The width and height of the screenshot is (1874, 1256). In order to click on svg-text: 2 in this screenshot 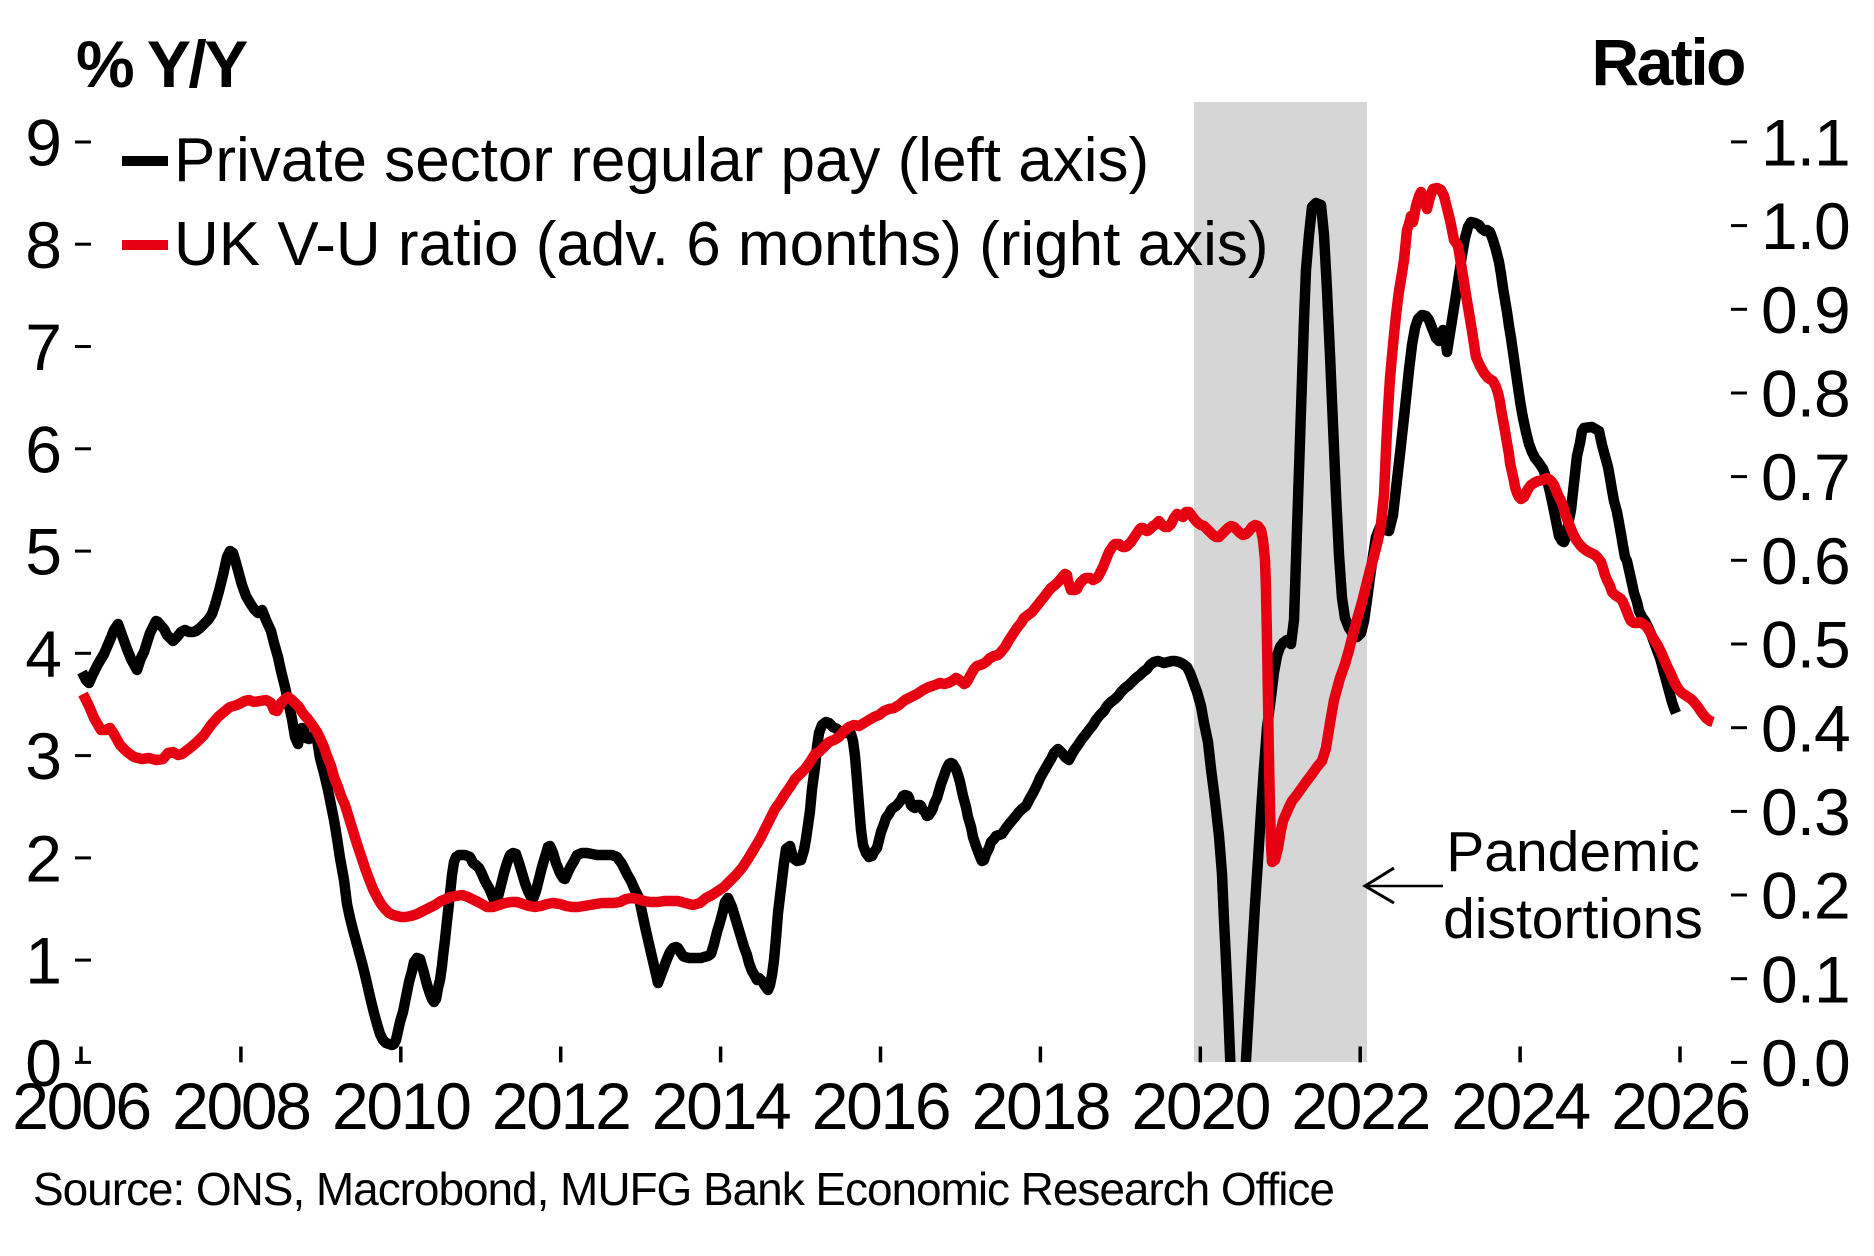, I will do `click(43, 859)`.